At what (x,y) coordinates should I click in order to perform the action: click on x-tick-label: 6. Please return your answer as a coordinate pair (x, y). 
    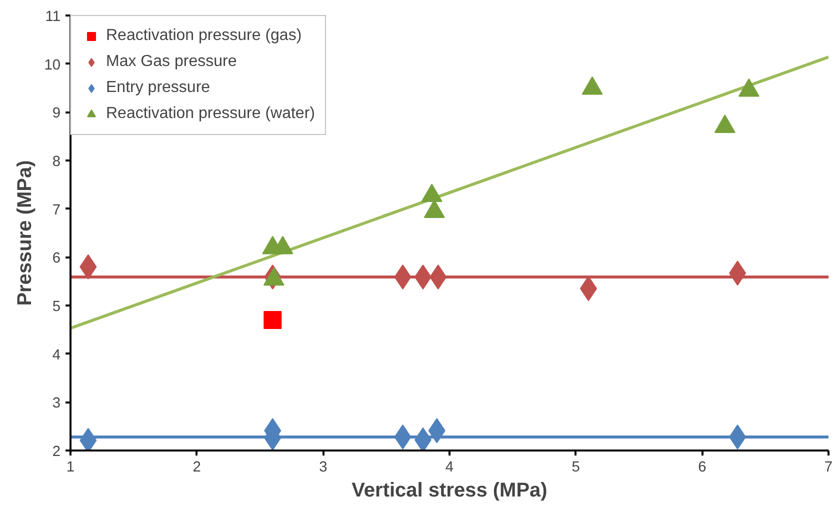
    Looking at the image, I should click on (702, 468).